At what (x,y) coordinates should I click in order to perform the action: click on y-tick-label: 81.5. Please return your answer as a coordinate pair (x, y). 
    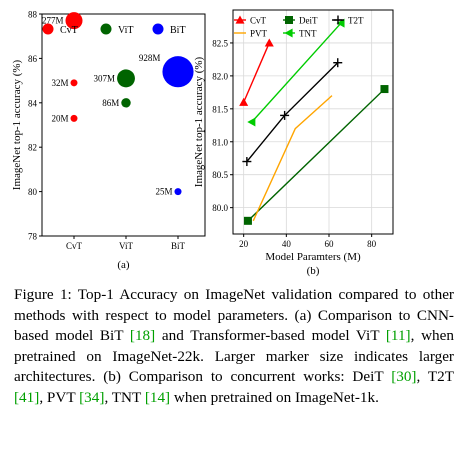
    Looking at the image, I should click on (220, 109).